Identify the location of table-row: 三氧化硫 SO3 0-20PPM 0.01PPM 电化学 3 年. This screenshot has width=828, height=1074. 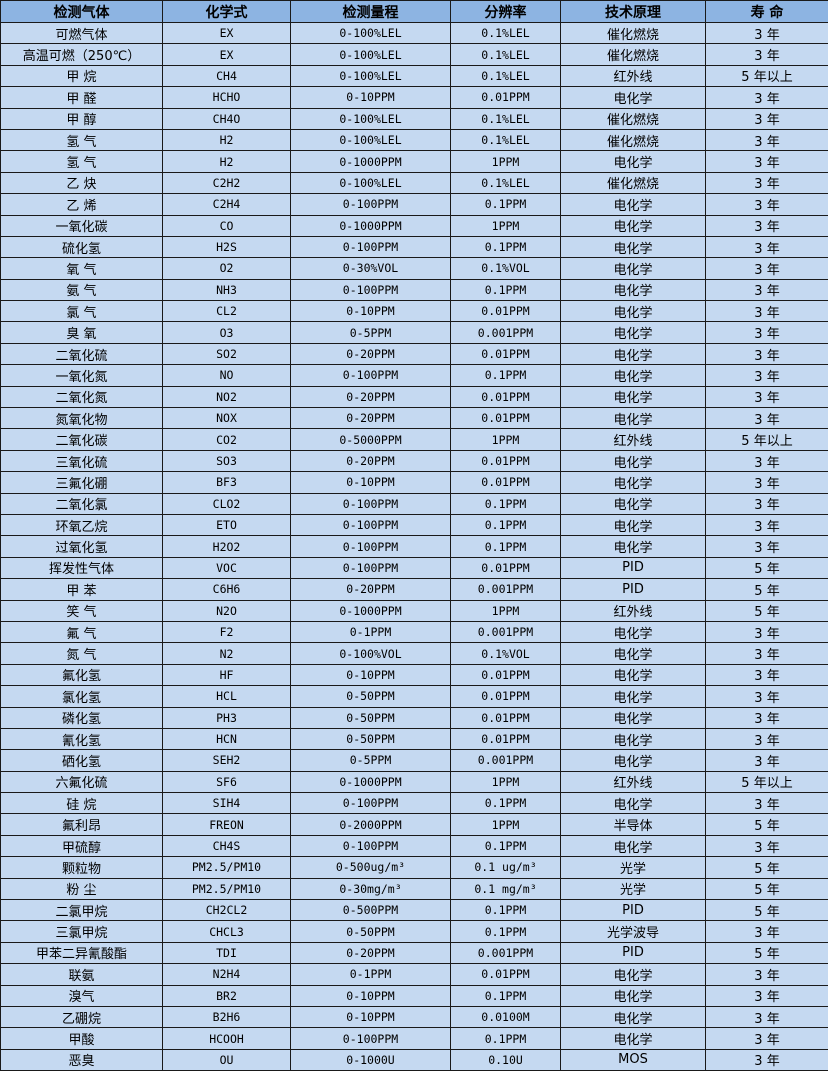
(414, 461).